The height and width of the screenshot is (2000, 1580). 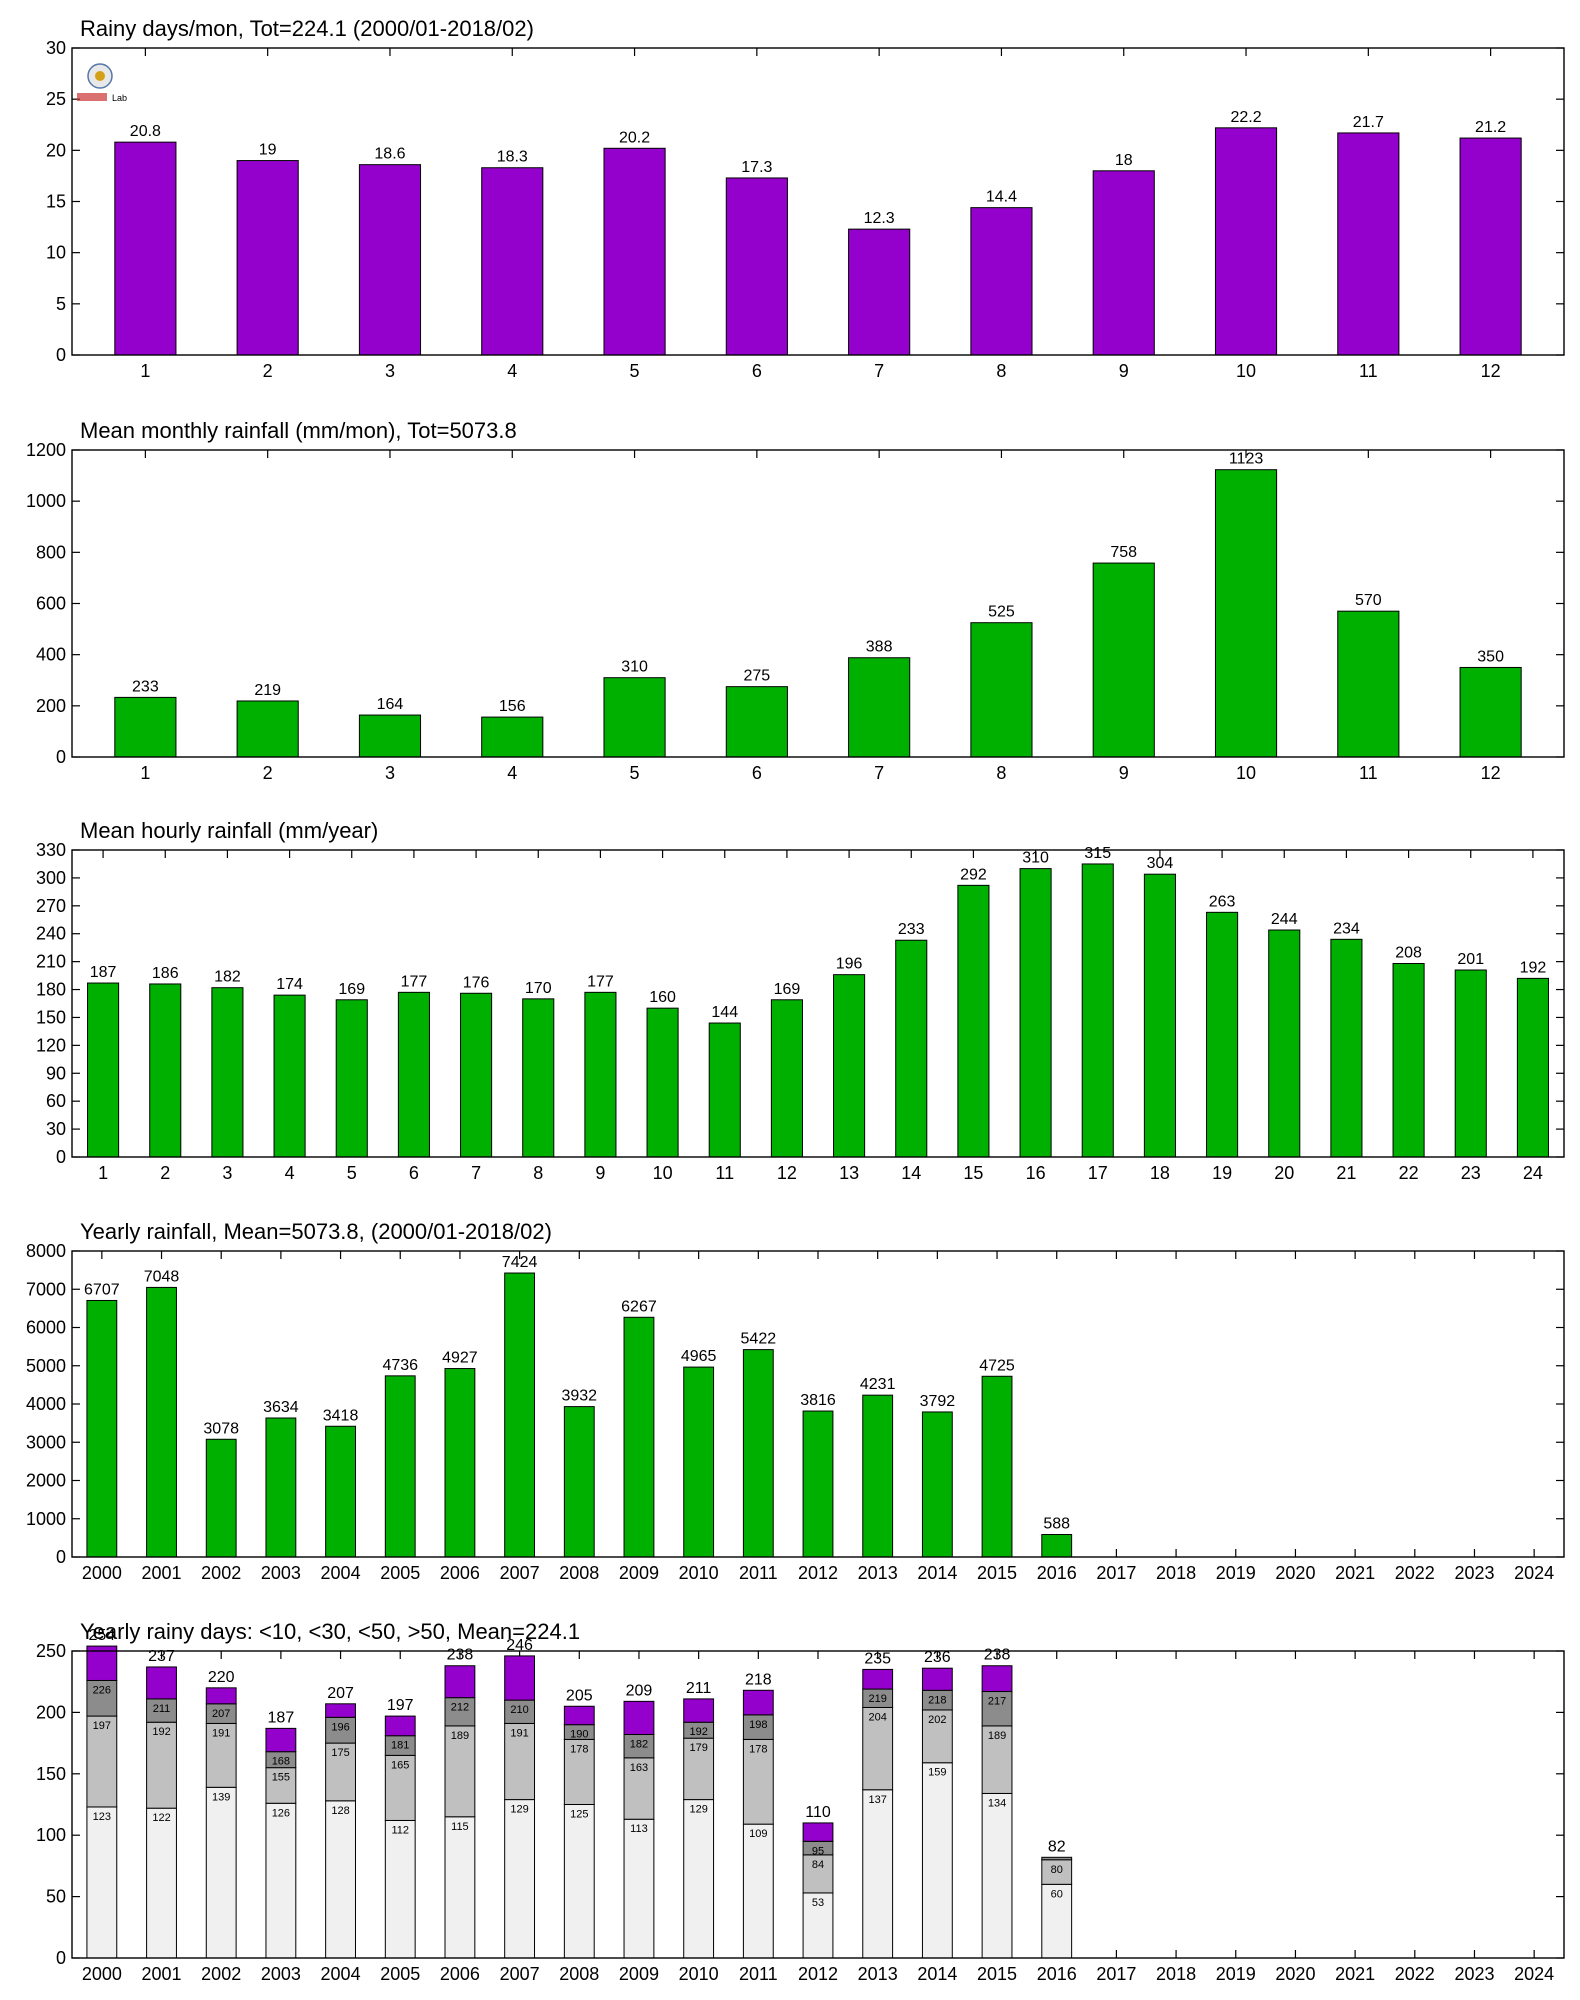 I want to click on total-label: 220, so click(x=221, y=1677).